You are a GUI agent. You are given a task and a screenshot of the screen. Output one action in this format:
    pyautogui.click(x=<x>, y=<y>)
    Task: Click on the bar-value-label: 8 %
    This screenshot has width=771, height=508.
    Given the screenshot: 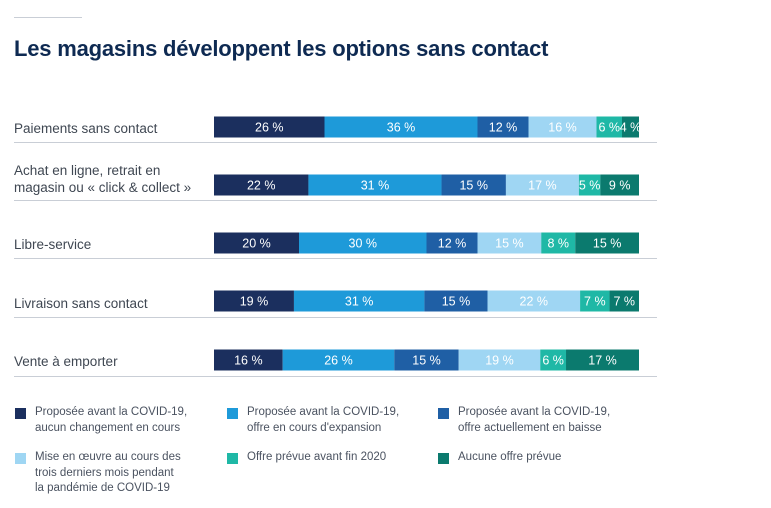 What is the action you would take?
    pyautogui.click(x=558, y=244)
    